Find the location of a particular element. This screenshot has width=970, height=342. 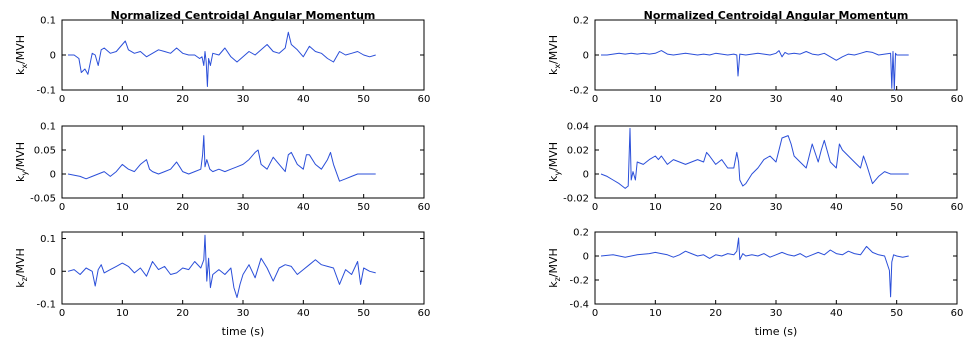

x-axis-label: time (s) is located at coordinates (776, 331).